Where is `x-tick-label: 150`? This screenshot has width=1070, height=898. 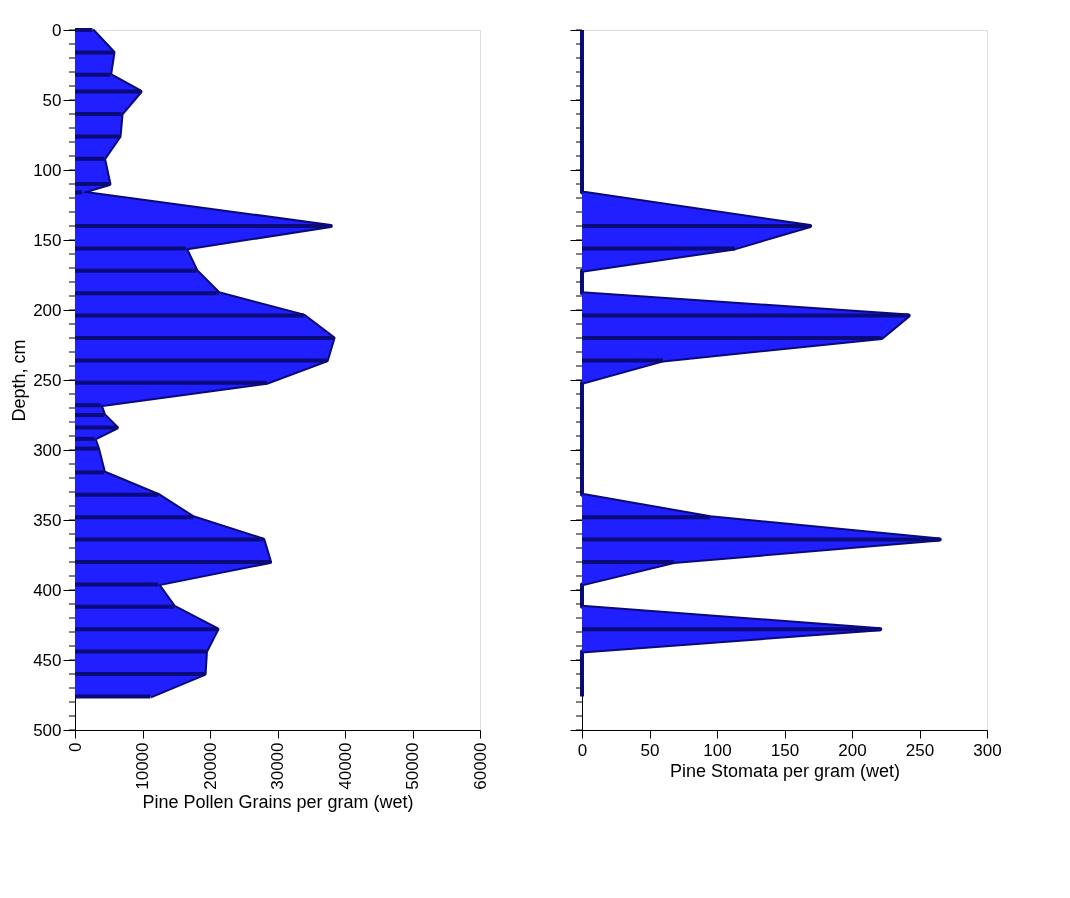 x-tick-label: 150 is located at coordinates (785, 750).